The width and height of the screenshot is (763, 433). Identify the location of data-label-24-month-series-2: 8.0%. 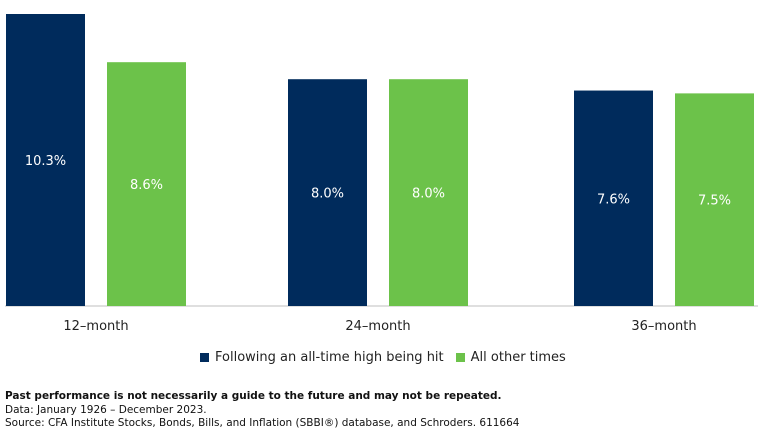
(428, 194).